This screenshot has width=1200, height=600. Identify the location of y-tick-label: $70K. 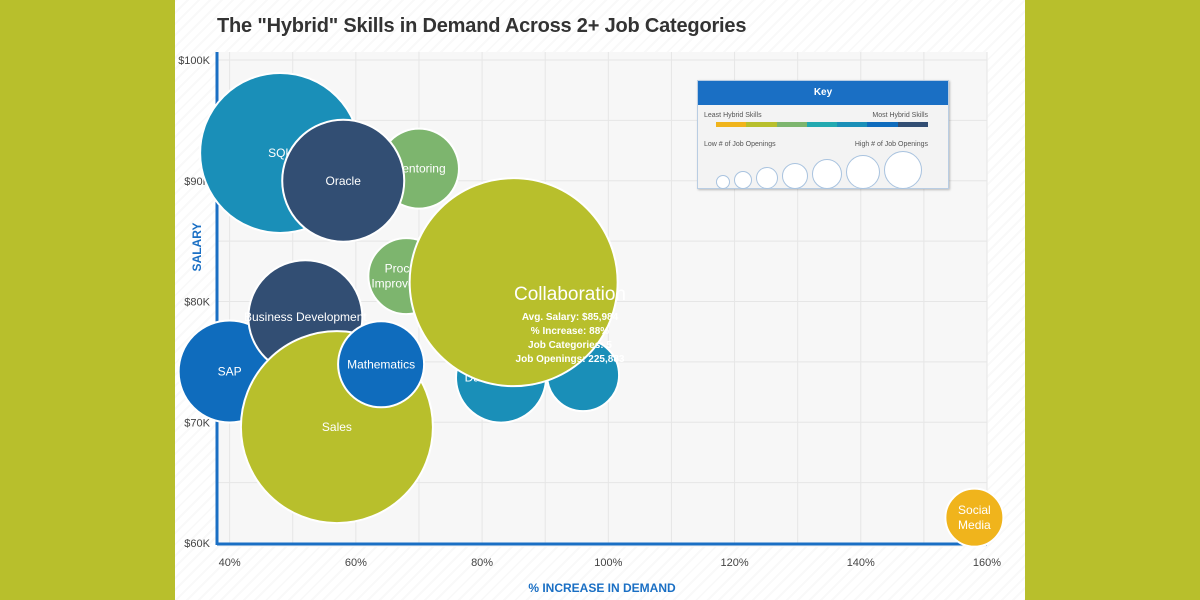
(197, 423).